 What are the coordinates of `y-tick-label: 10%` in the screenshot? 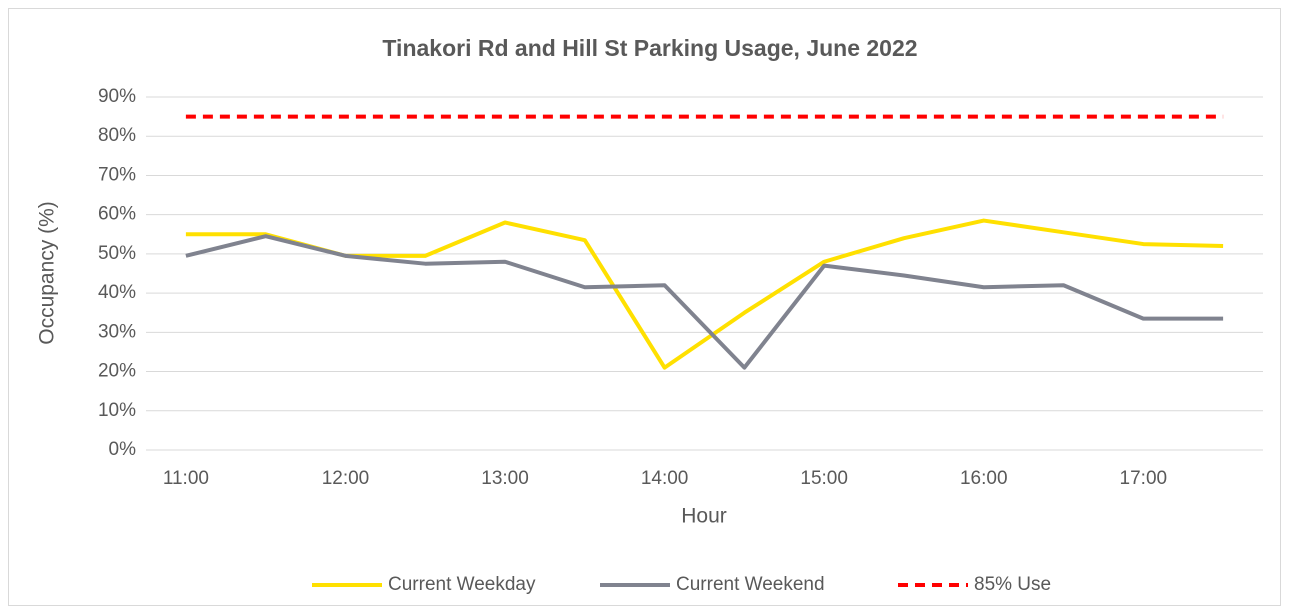 It's located at (117, 410).